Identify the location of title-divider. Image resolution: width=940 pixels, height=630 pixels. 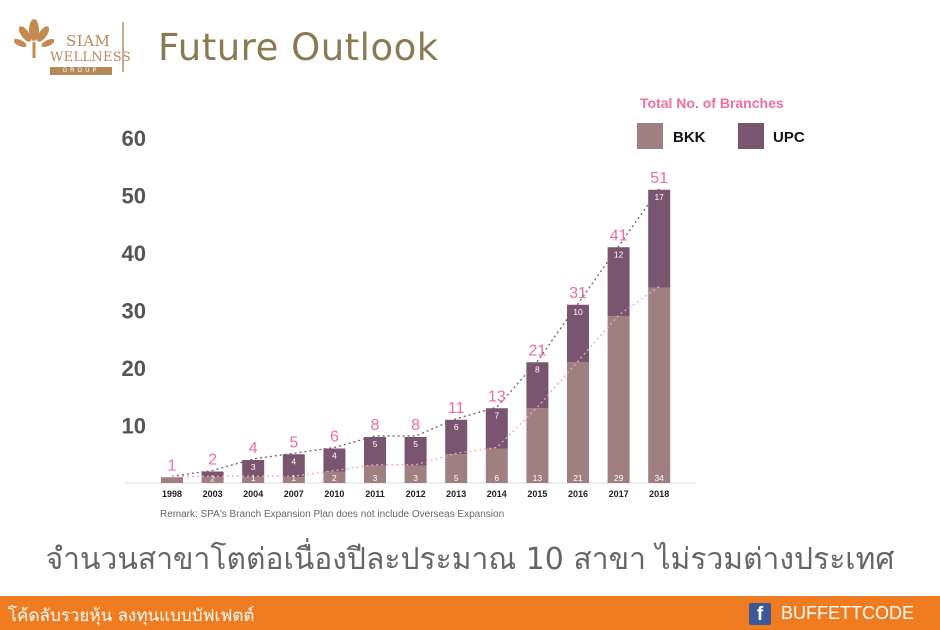
(123, 47).